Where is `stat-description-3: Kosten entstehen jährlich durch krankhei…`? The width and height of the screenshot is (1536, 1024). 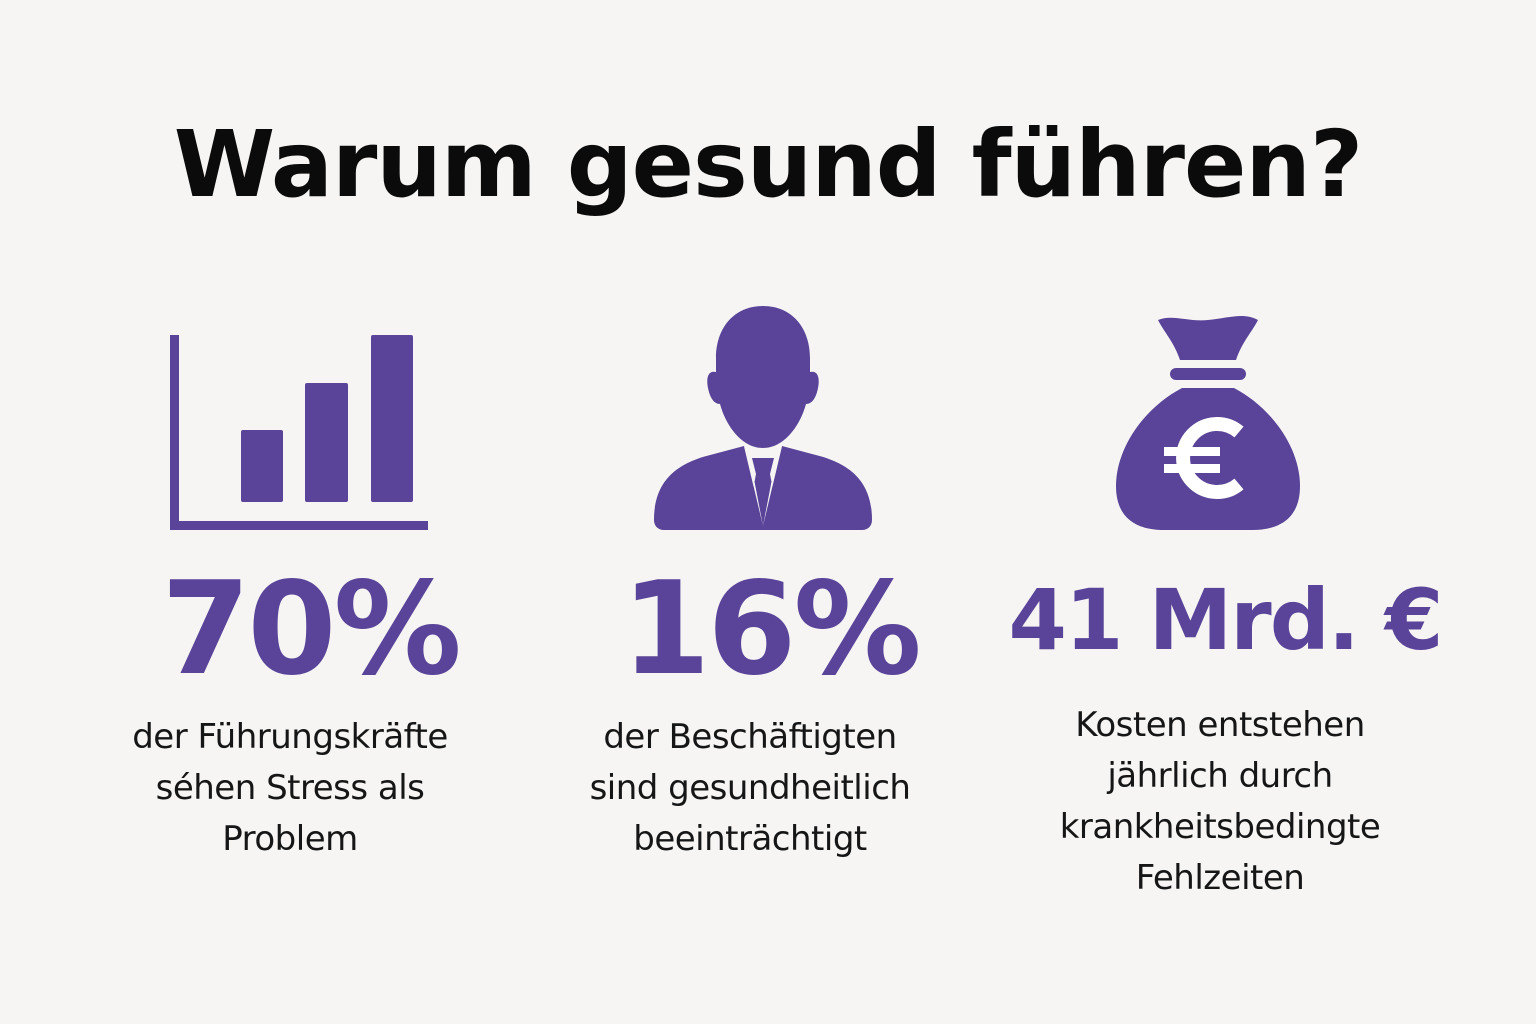 stat-description-3: Kosten entstehen jährlich durch krankhei… is located at coordinates (1220, 802).